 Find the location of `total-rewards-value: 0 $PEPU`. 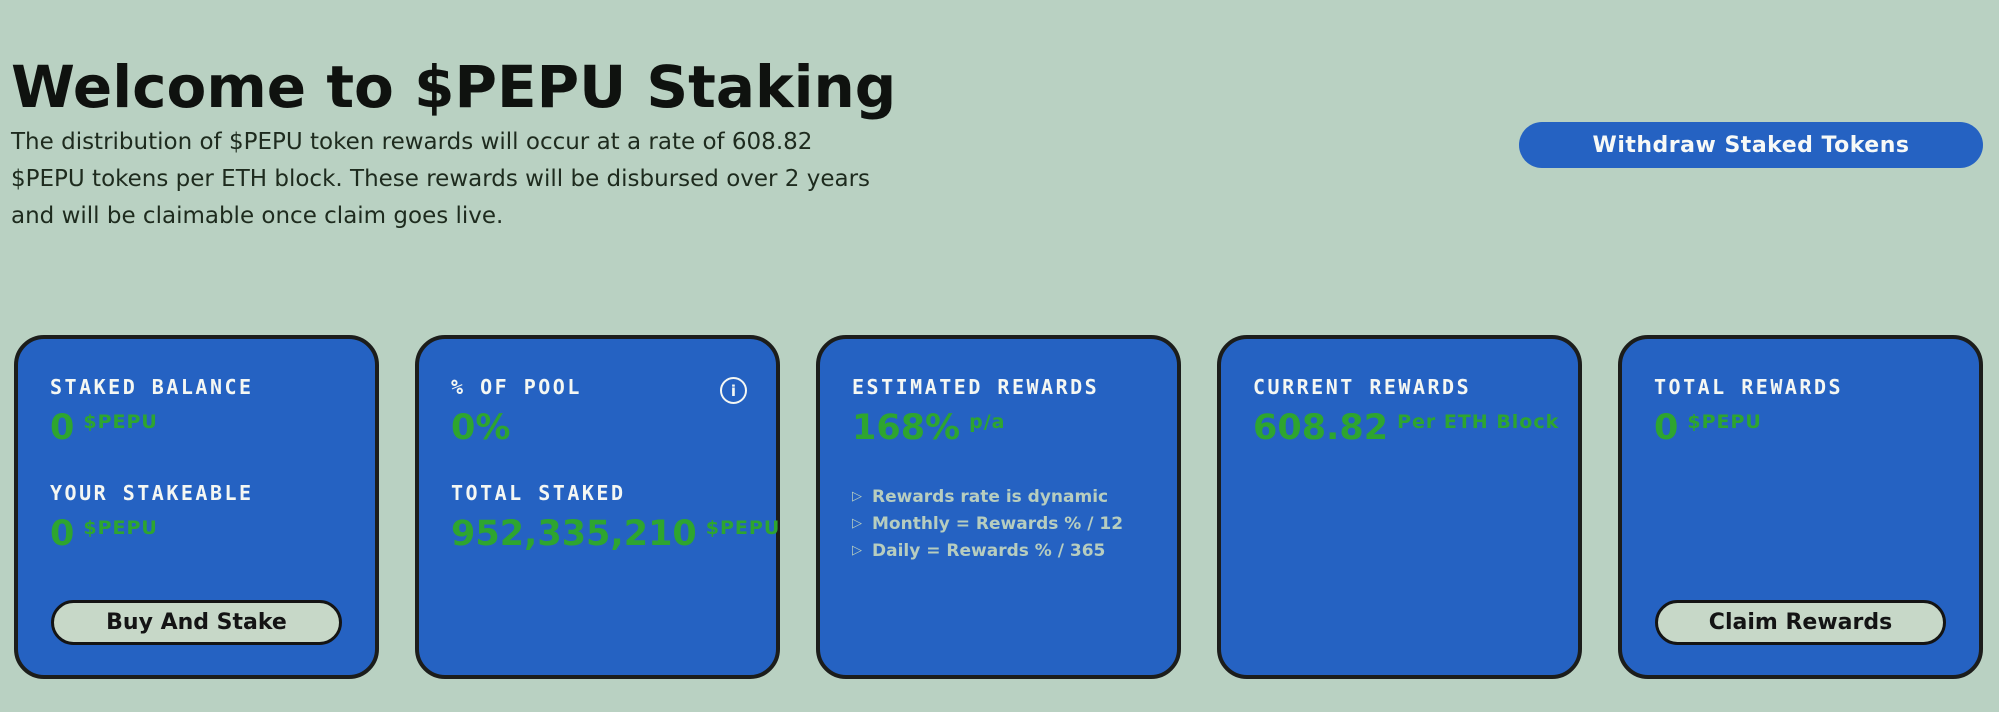

total-rewards-value: 0 $PEPU is located at coordinates (1800, 428).